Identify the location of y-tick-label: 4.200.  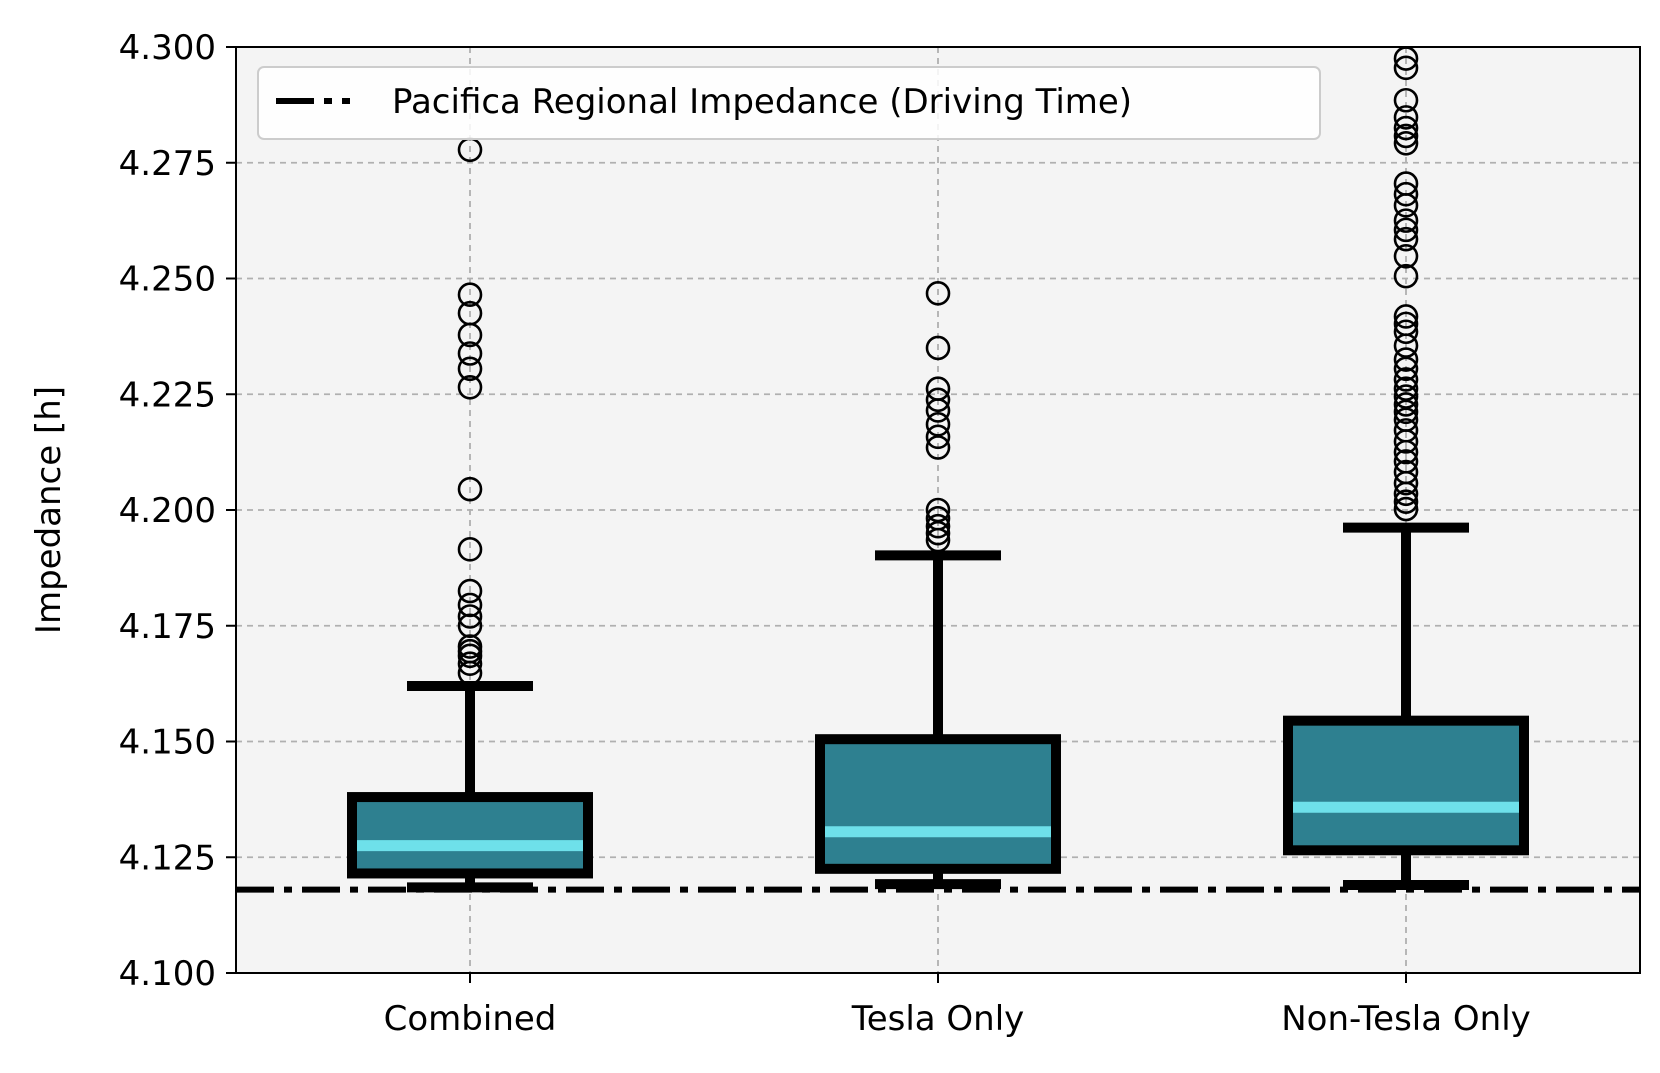
(167, 511).